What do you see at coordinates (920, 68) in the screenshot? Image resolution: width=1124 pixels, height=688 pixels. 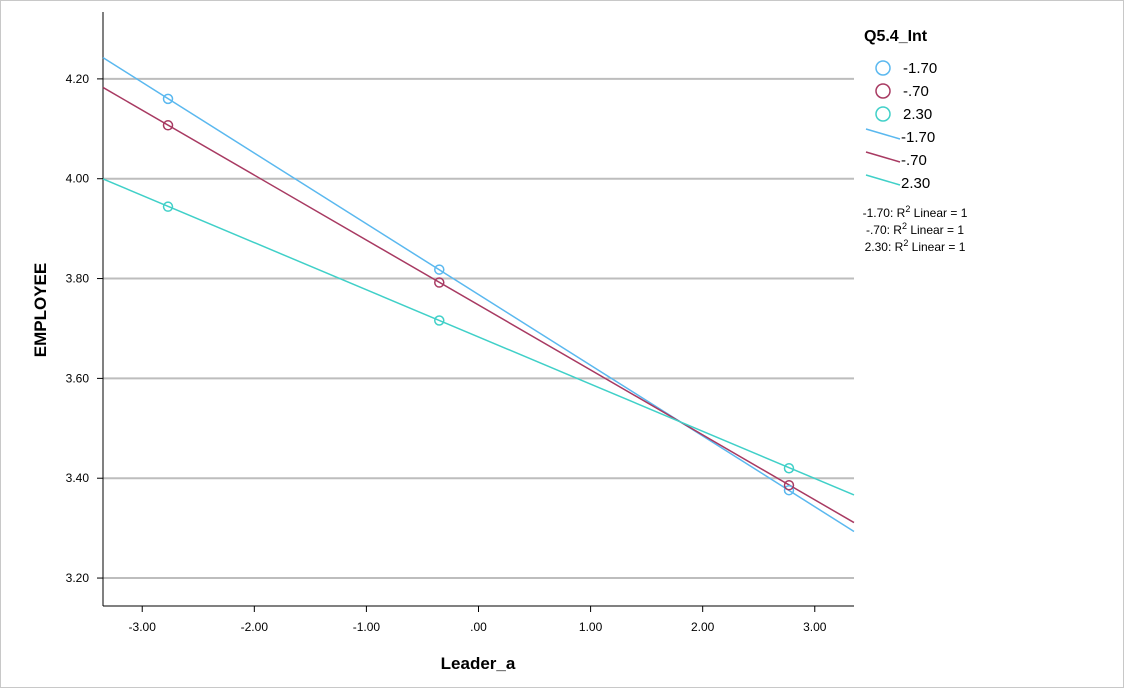 I see `legend-marker-label: -1.70` at bounding box center [920, 68].